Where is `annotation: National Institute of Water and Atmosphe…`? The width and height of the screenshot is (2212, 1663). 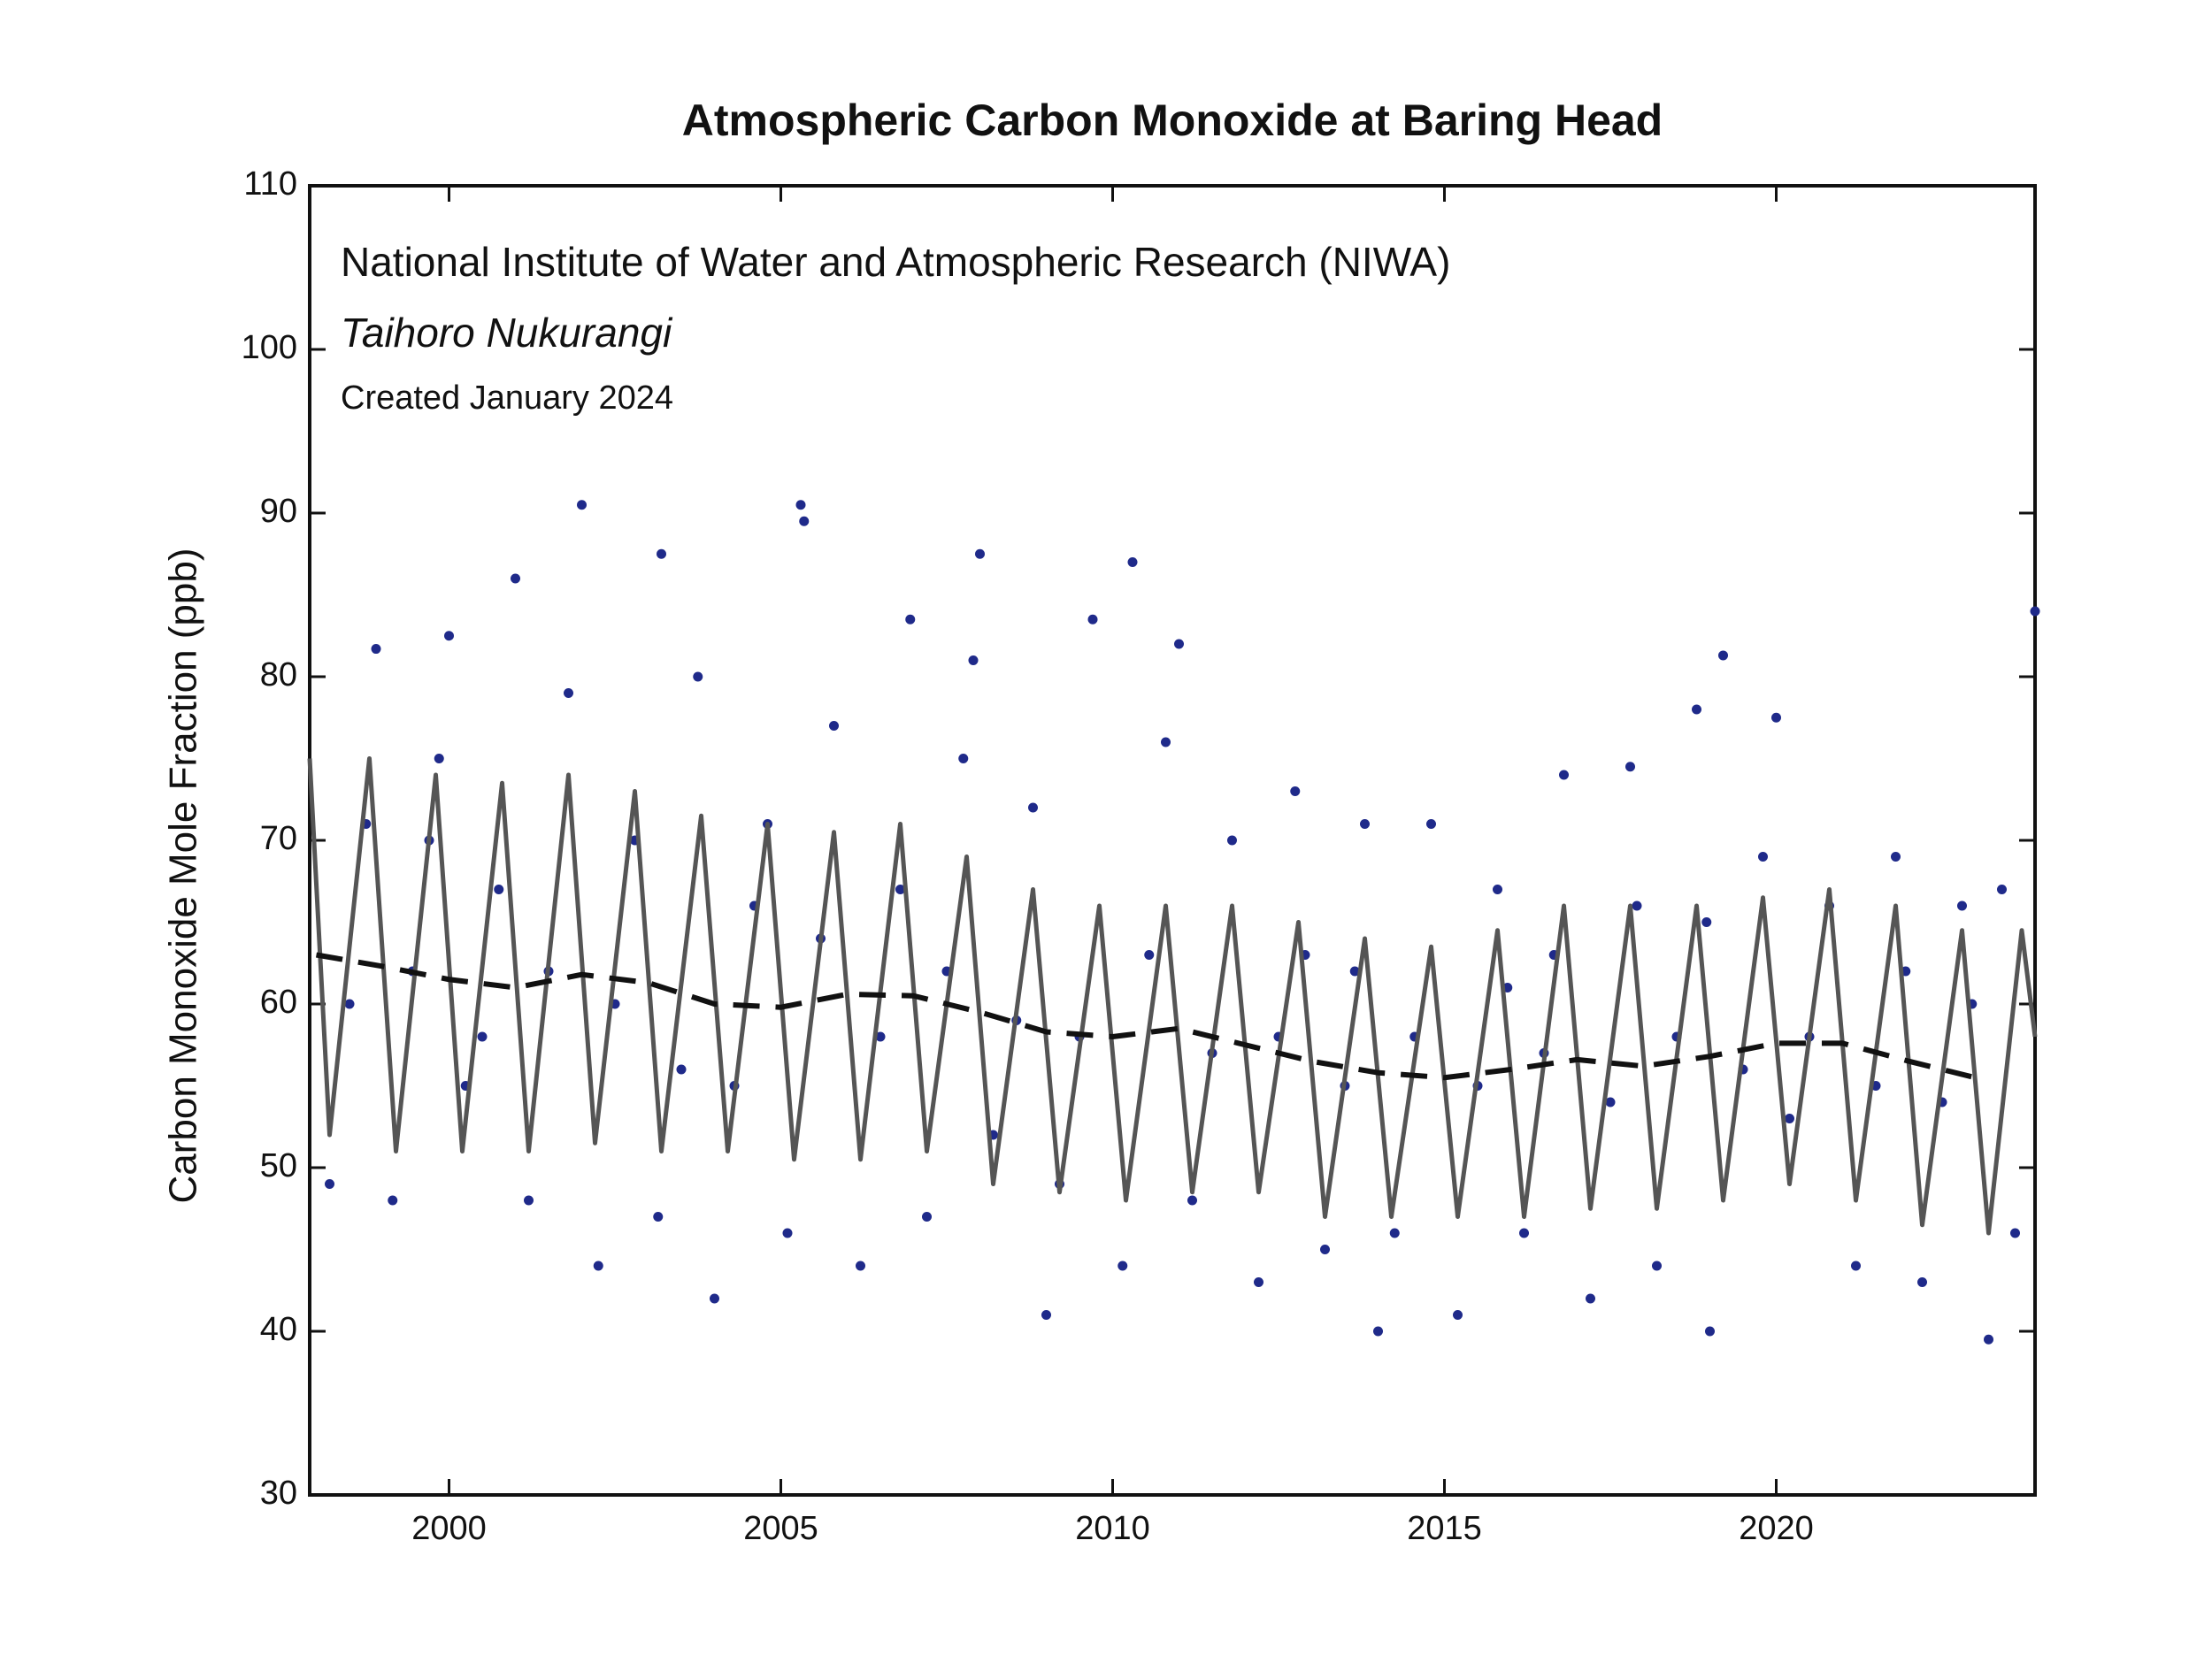
annotation: National Institute of Water and Atmosphe… is located at coordinates (896, 262).